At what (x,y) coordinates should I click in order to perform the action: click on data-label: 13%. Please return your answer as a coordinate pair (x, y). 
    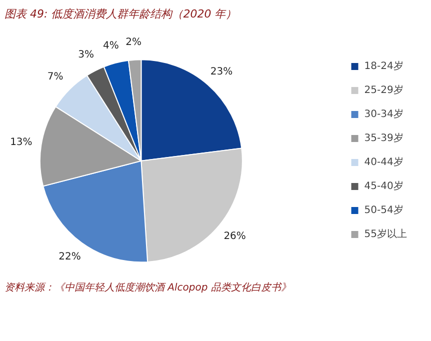
    Looking at the image, I should click on (21, 142).